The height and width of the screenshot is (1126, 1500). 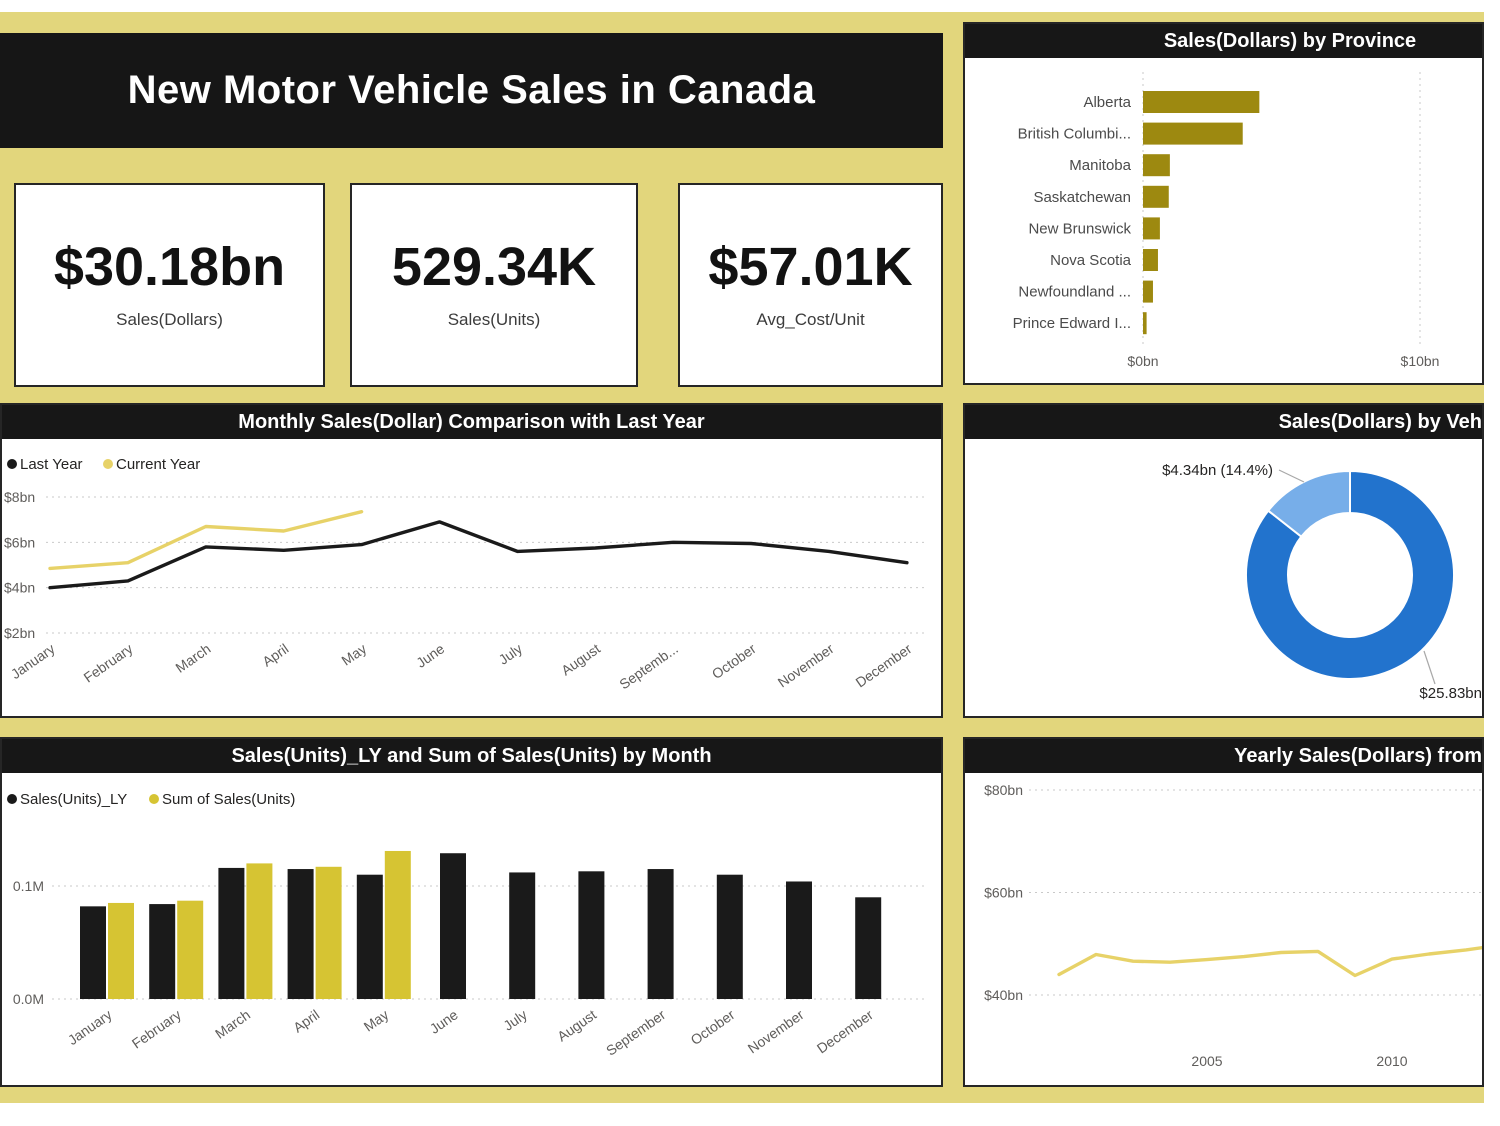 I want to click on svg-text: Sum of Sales(Units), so click(x=228, y=799).